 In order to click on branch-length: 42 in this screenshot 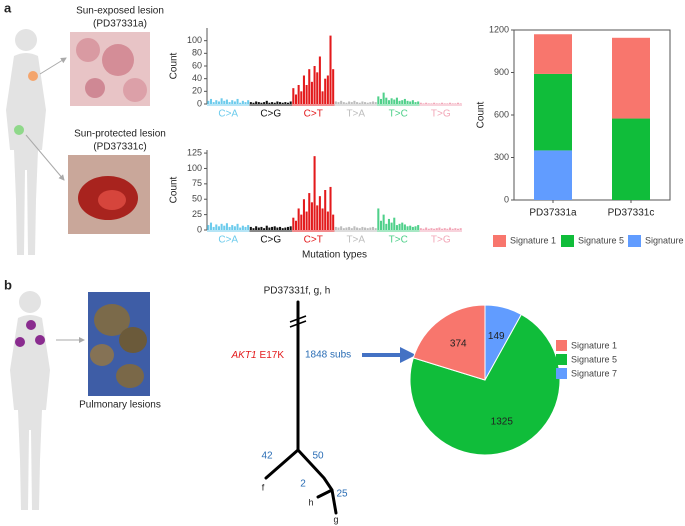, I will do `click(267, 456)`.